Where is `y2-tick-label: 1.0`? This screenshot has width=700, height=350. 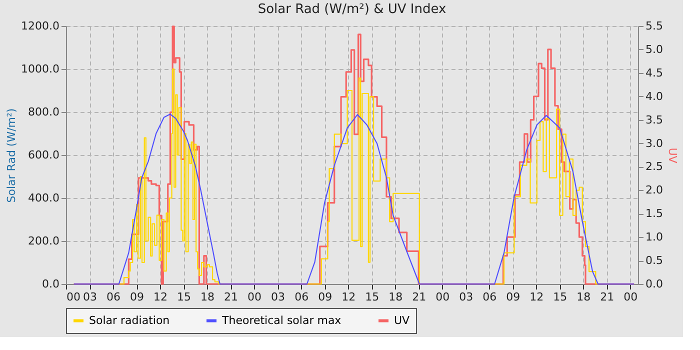 y2-tick-label: 1.0 is located at coordinates (654, 237).